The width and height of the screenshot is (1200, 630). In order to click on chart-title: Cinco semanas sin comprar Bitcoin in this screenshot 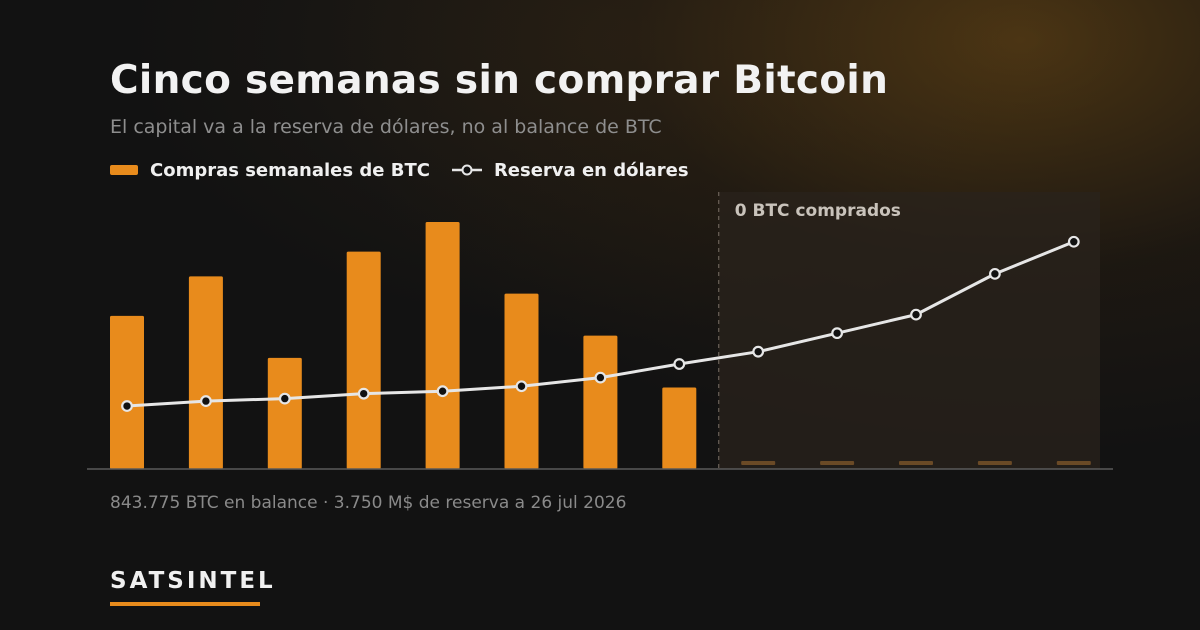, I will do `click(499, 80)`.